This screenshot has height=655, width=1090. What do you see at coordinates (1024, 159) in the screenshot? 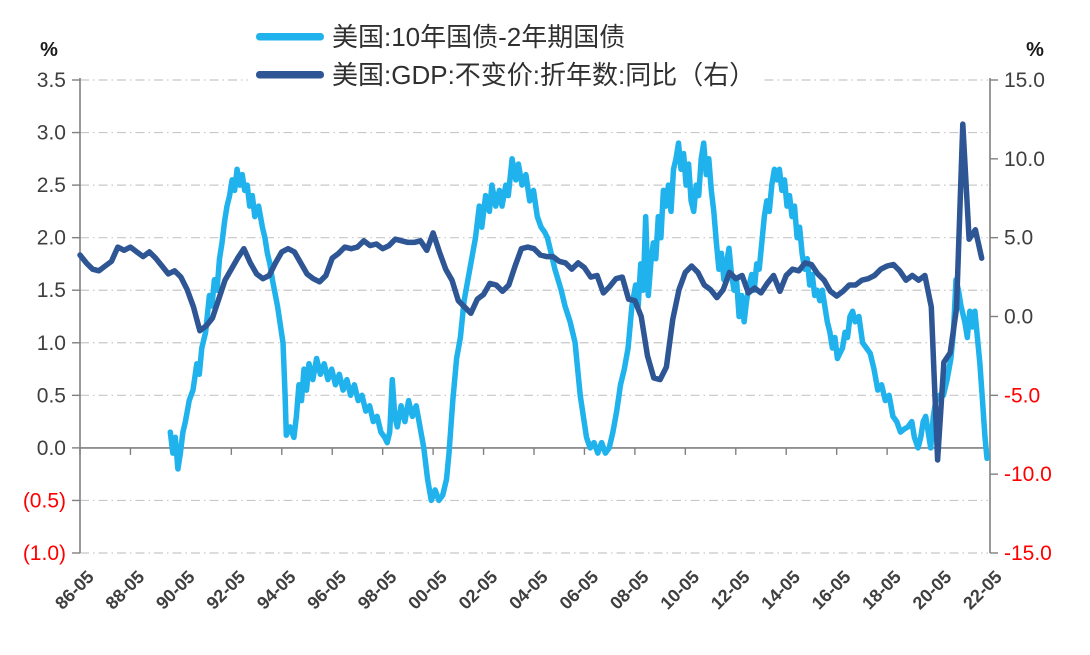
I see `right-axis-tick-label: 10.0` at bounding box center [1024, 159].